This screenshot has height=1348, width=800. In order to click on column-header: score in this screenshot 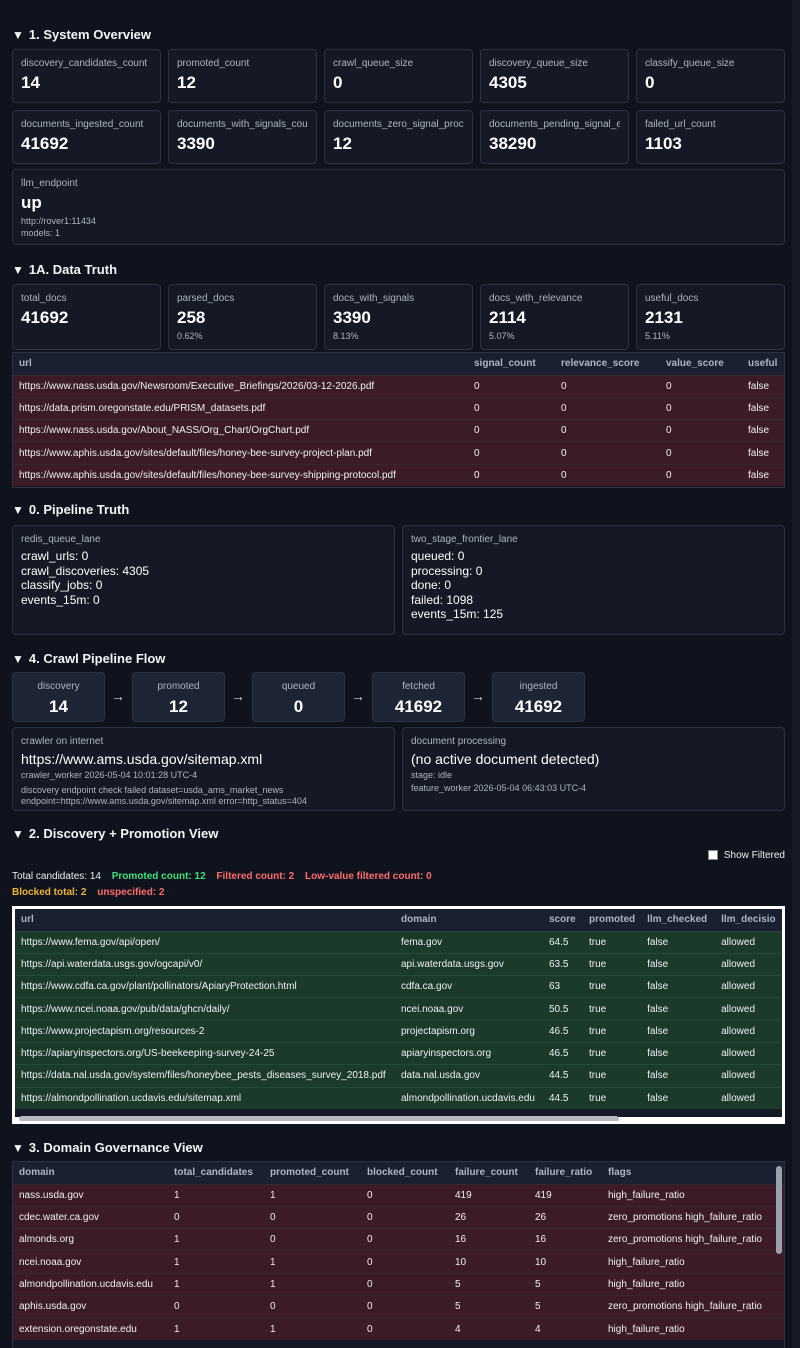, I will do `click(563, 920)`.